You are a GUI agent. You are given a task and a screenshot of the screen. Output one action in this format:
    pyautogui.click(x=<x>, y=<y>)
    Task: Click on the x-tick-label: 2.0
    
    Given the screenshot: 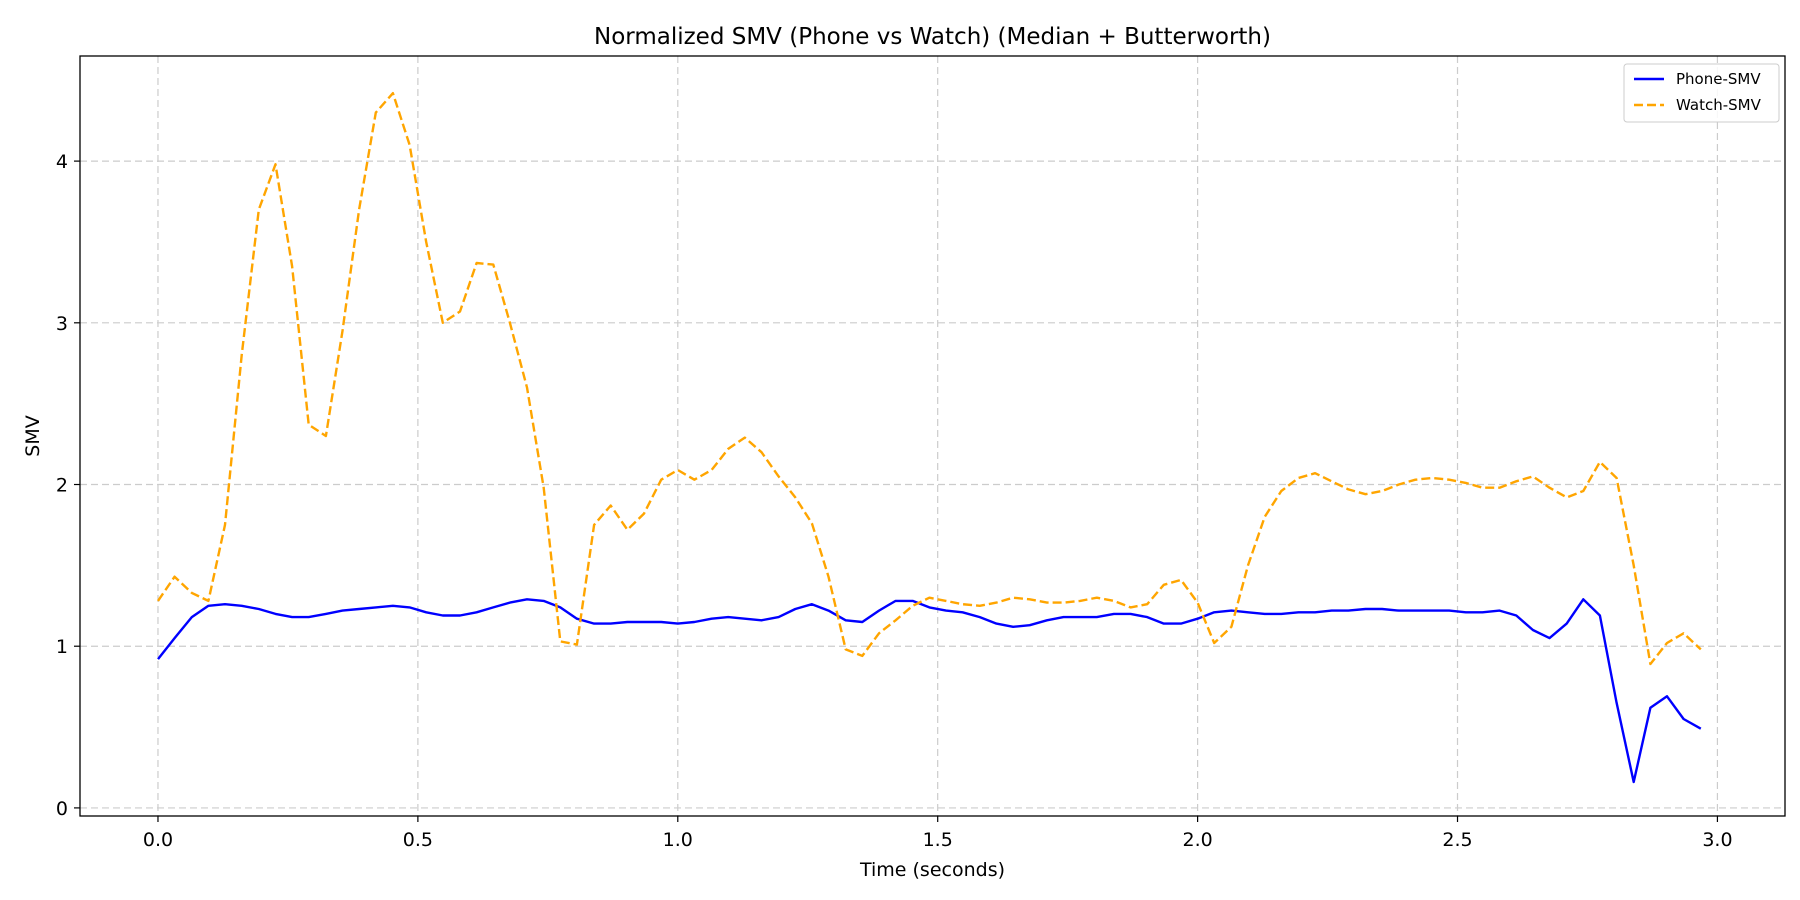 What is the action you would take?
    pyautogui.click(x=1197, y=840)
    